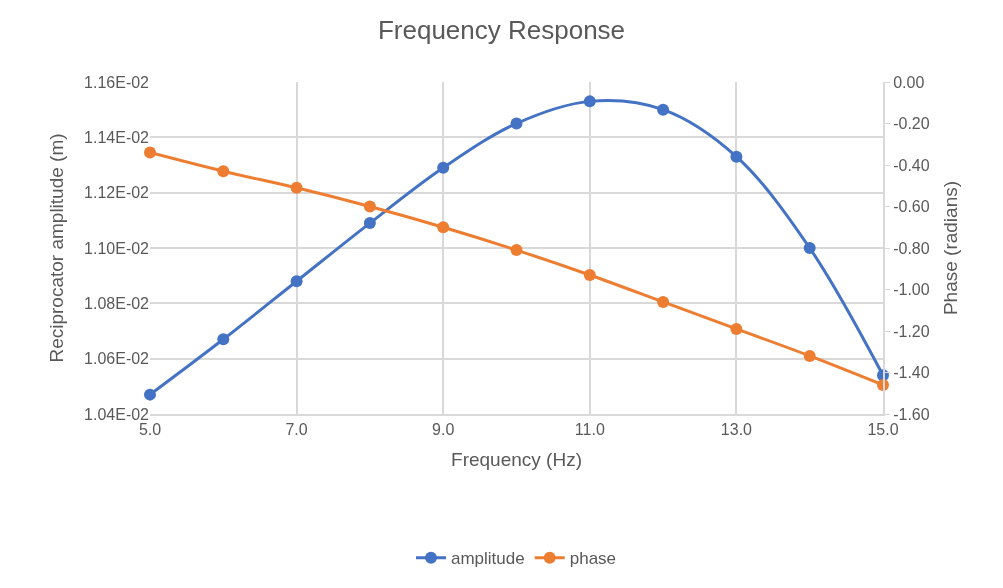 Image resolution: width=1003 pixels, height=588 pixels. Describe the element at coordinates (56, 248) in the screenshot. I see `y-axis-title: Reciprocator amplitude (m)` at that location.